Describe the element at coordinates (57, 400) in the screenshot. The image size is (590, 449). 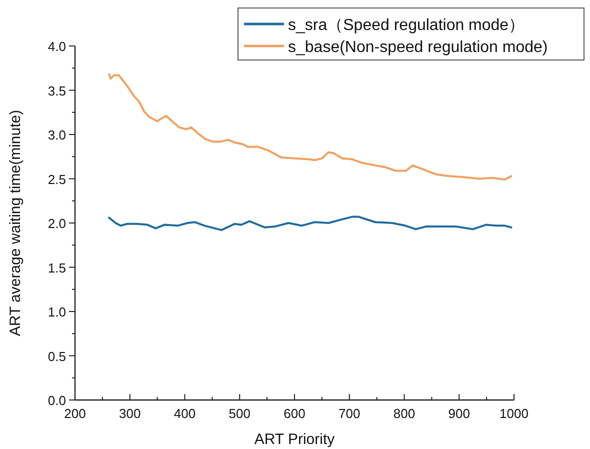
I see `y-tick-label: 0.0` at that location.